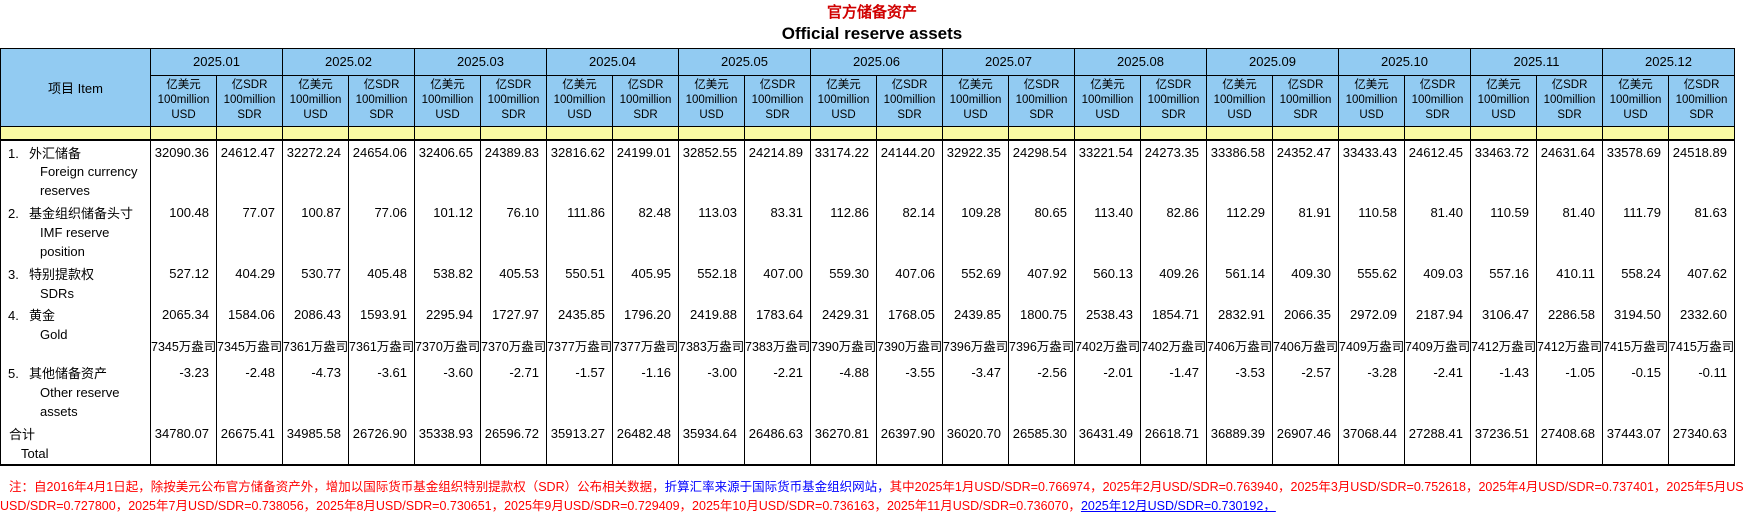 This screenshot has height=516, width=1744. Describe the element at coordinates (1179, 273) in the screenshot. I see `value: 409.26` at that location.